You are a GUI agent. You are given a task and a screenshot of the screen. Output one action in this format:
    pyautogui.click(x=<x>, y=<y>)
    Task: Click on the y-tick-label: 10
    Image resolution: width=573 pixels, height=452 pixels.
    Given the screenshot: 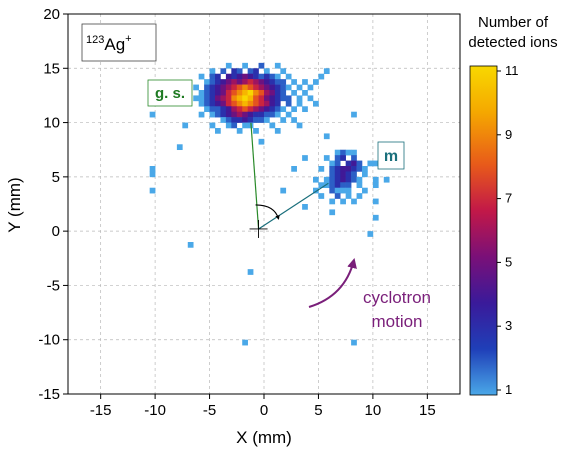 What is the action you would take?
    pyautogui.click(x=51, y=123)
    